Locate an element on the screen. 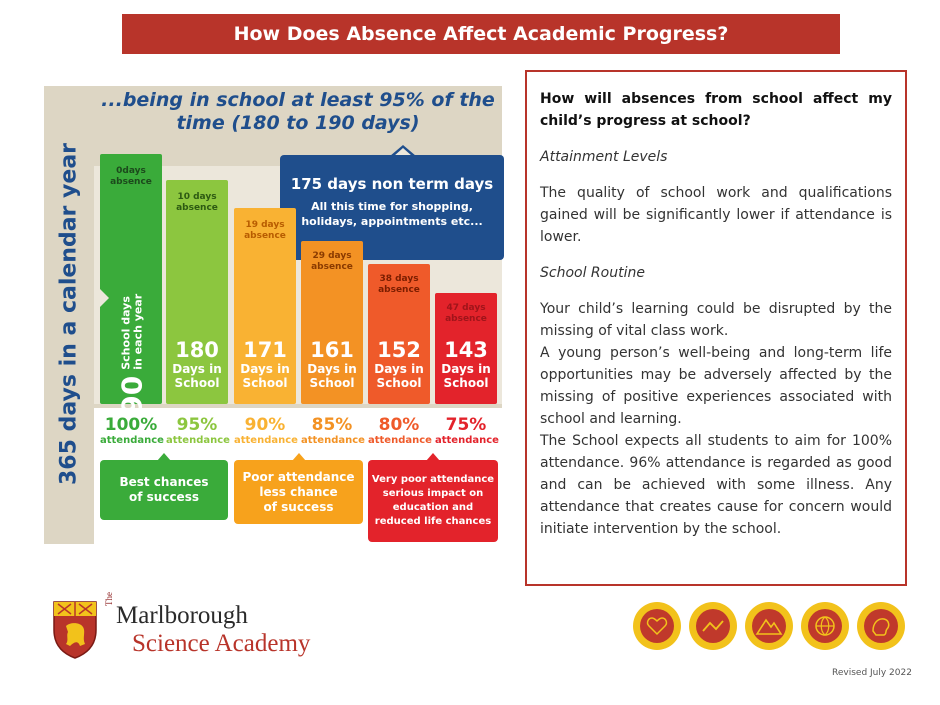 This screenshot has height=705, width=940. bar-days: 161 Days in School is located at coordinates (332, 364).